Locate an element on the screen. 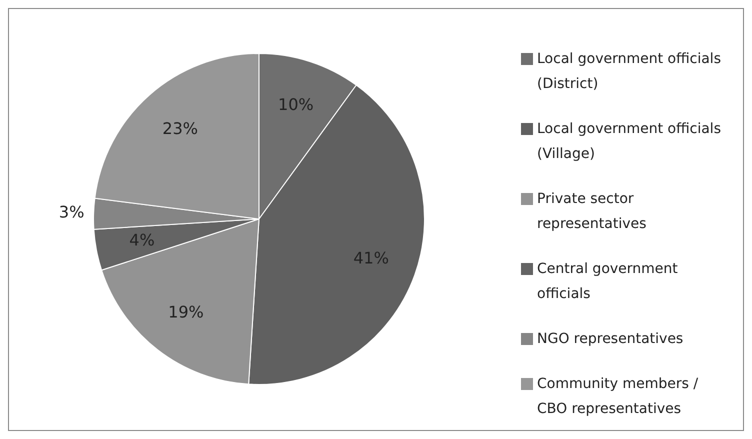  legend-label: Local government officials (District) is located at coordinates (629, 72).